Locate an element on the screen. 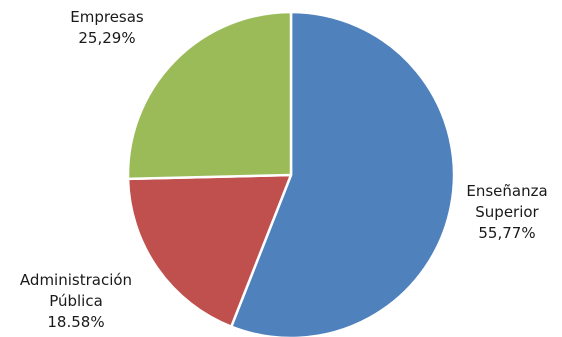 The image size is (562, 337). slice-category-text: Administración is located at coordinates (76, 280).